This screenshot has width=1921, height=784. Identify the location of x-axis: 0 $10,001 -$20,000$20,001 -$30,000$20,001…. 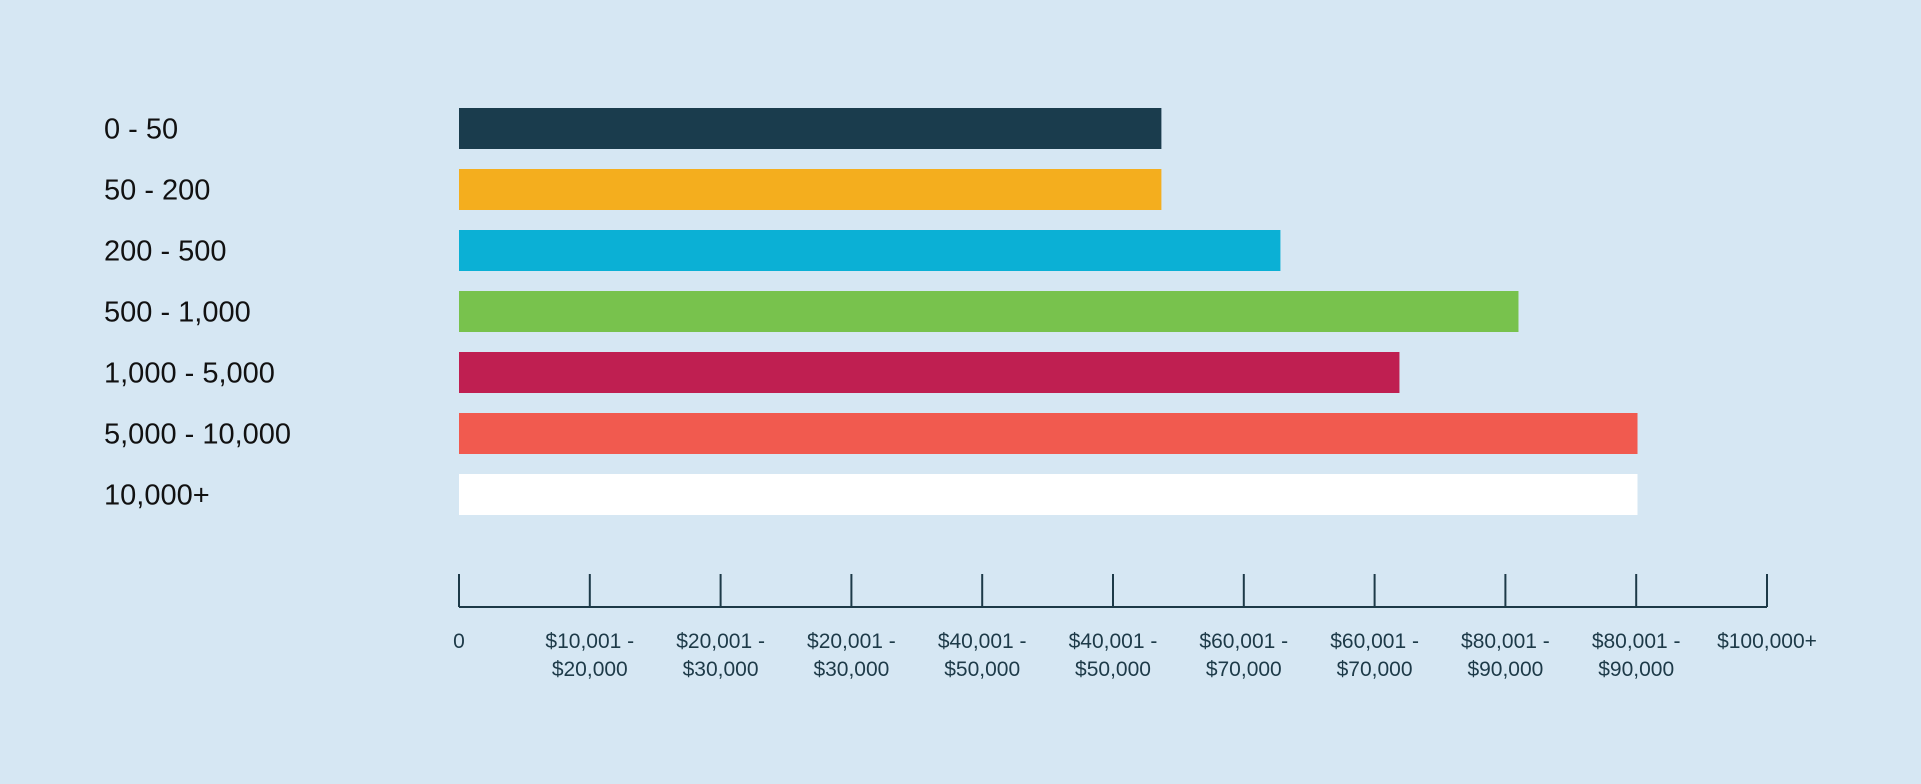
(1135, 627).